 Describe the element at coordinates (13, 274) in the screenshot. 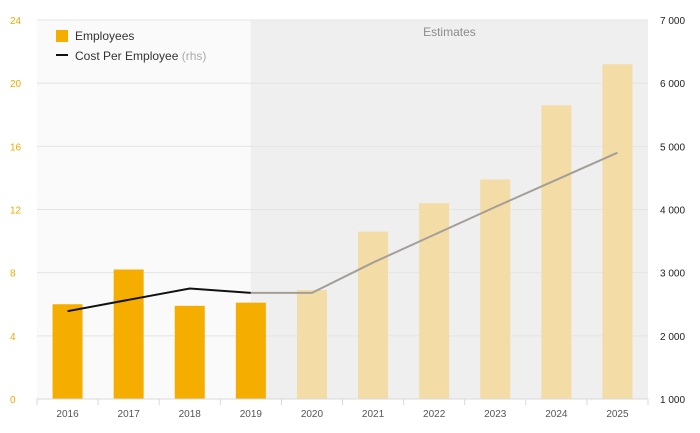

I see `left-axis-tick-label: 8` at that location.